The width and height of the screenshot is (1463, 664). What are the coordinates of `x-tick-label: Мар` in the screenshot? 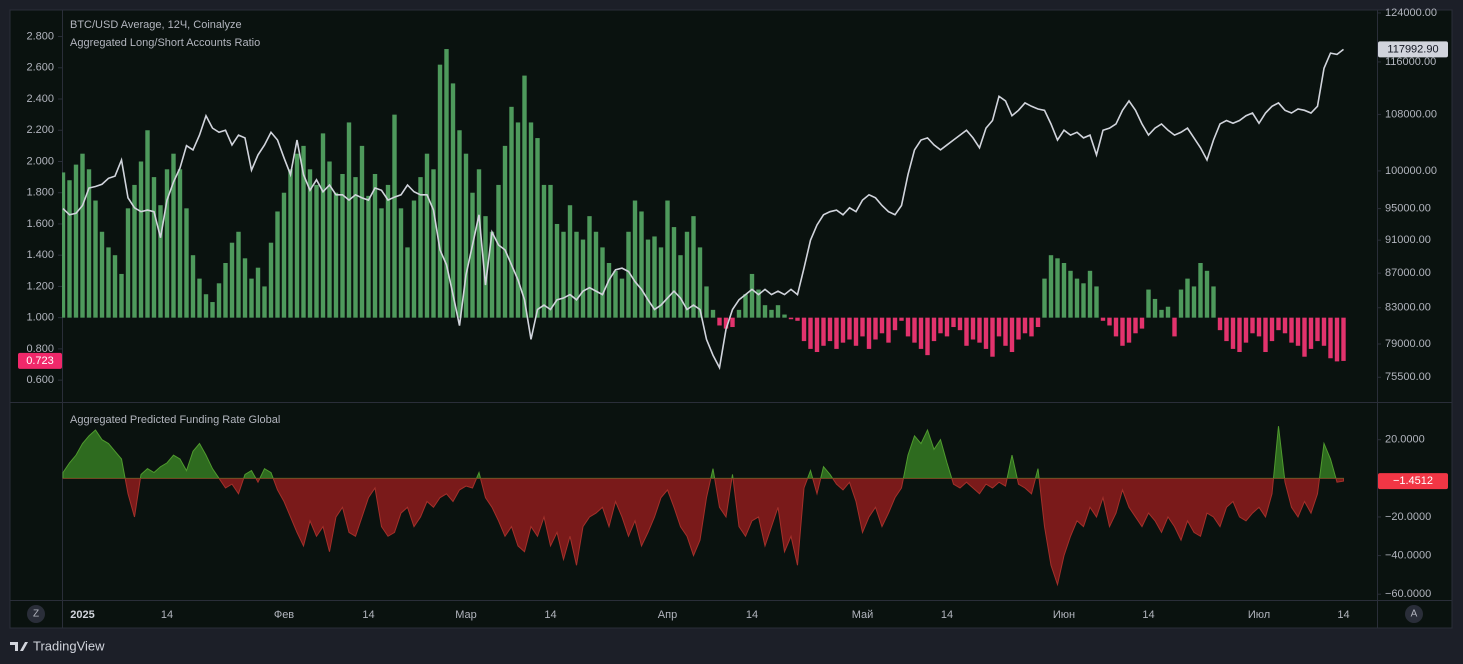 It's located at (466, 615).